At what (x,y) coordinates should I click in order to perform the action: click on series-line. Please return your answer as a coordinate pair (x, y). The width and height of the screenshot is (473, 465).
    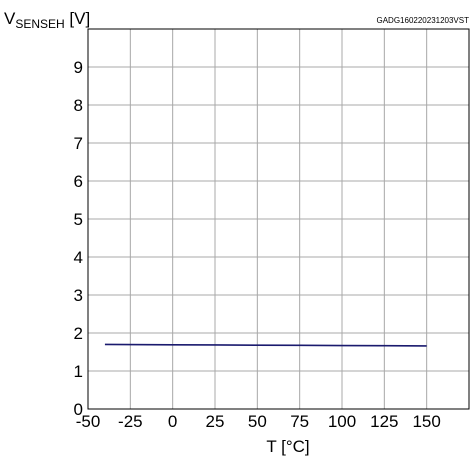
    Looking at the image, I should click on (265, 345).